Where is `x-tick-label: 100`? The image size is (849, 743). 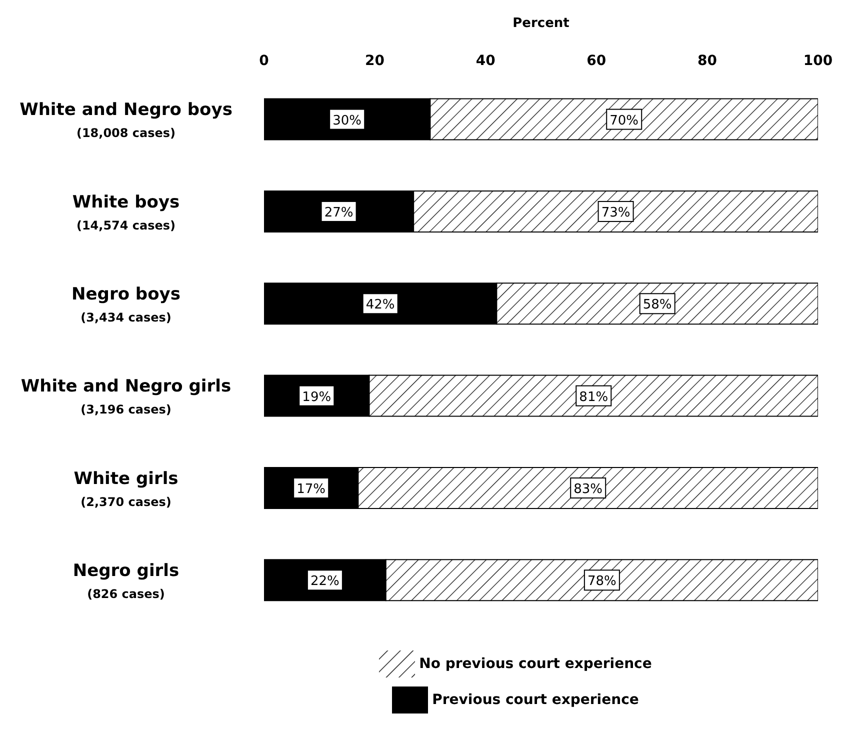
x-tick-label: 100 is located at coordinates (818, 61).